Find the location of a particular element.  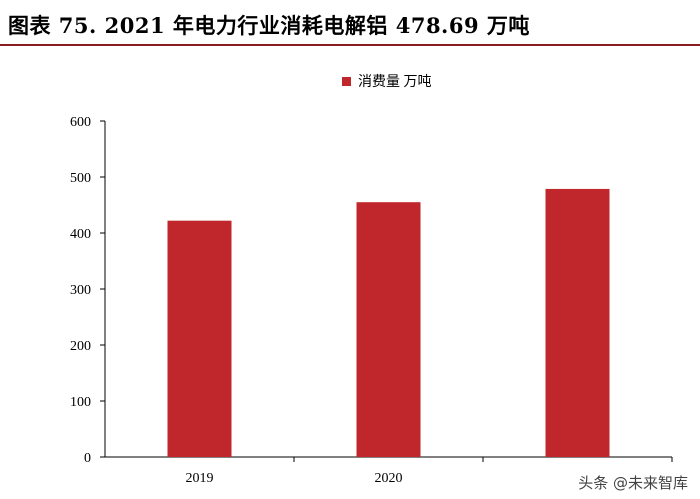

y-tick-label: 0 is located at coordinates (87, 458).